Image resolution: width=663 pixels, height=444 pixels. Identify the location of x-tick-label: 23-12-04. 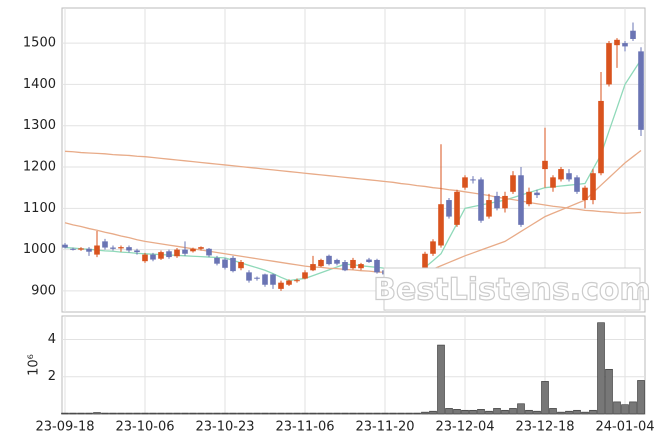
(464, 427).